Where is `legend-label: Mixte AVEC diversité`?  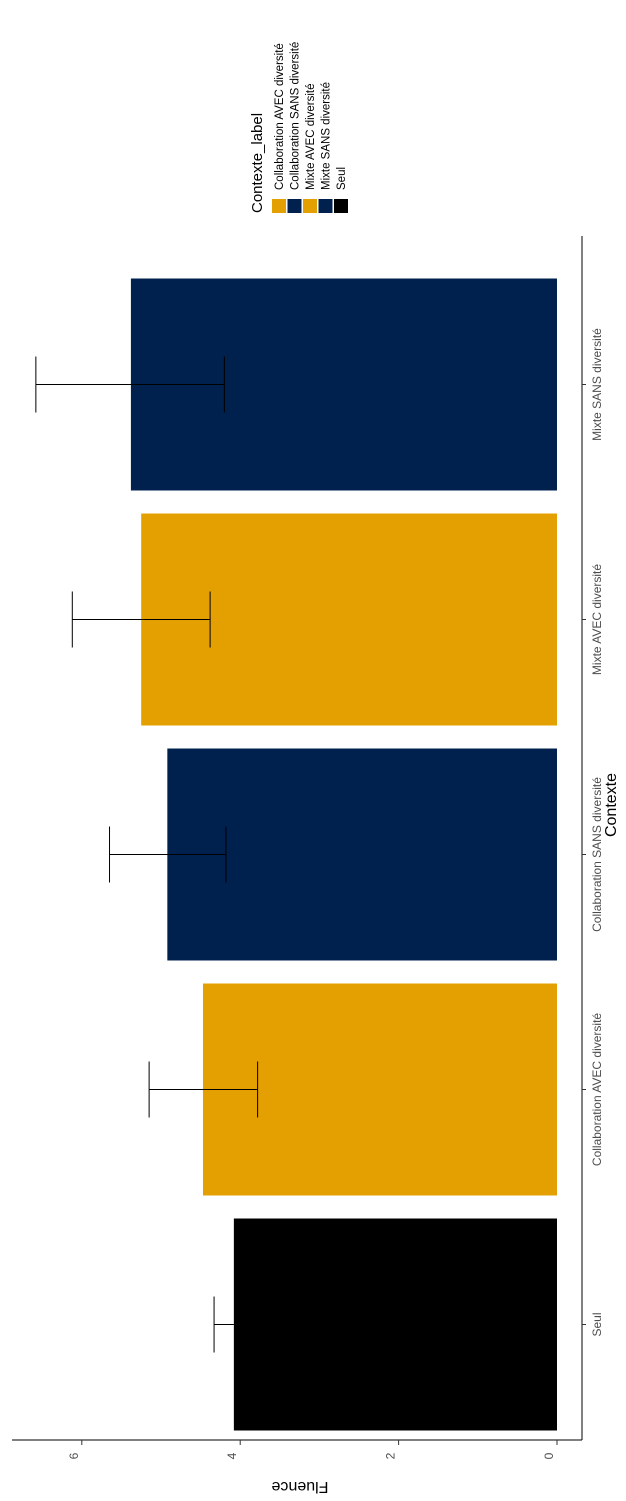
legend-label: Mixte AVEC diversité is located at coordinates (311, 136).